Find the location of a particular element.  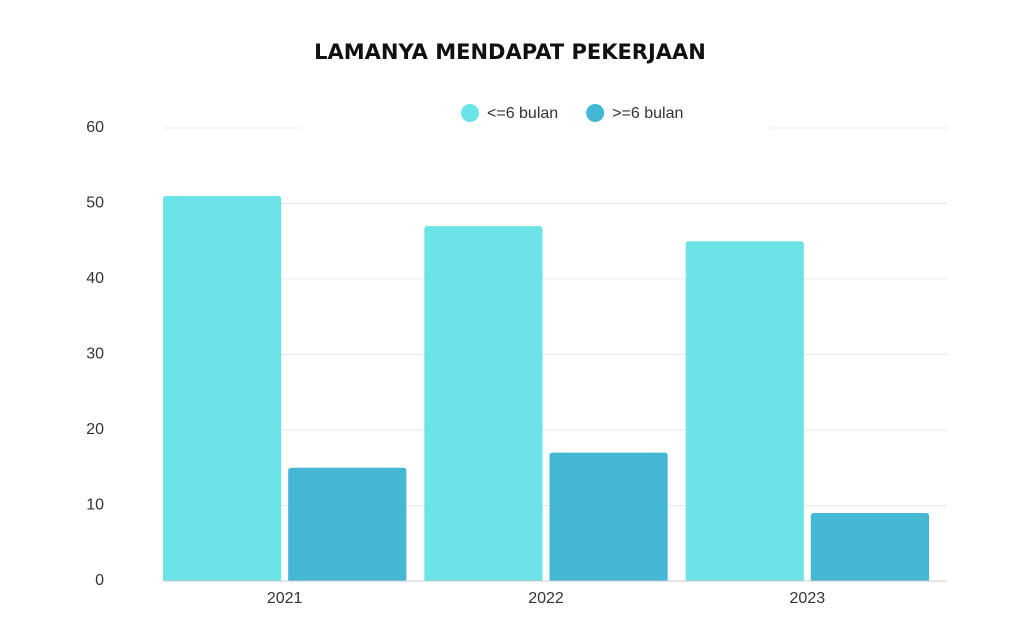

y-tick-label: 60 is located at coordinates (95, 127).